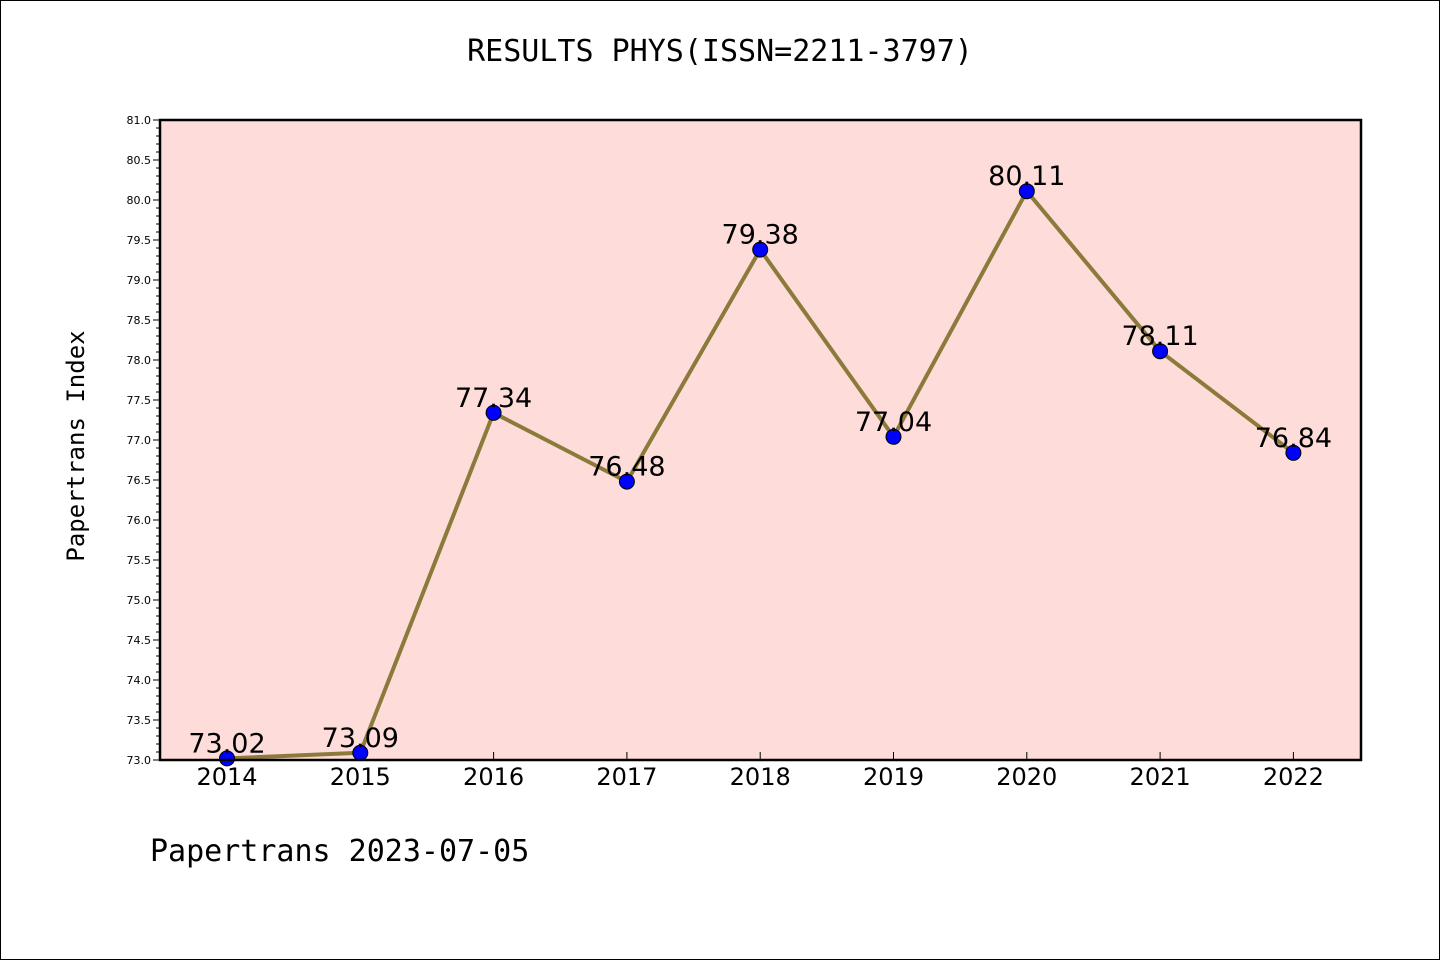 Image resolution: width=1440 pixels, height=960 pixels. What do you see at coordinates (720, 51) in the screenshot?
I see `chart-title: RESULTS PHYS(ISSN=2211-3797)` at bounding box center [720, 51].